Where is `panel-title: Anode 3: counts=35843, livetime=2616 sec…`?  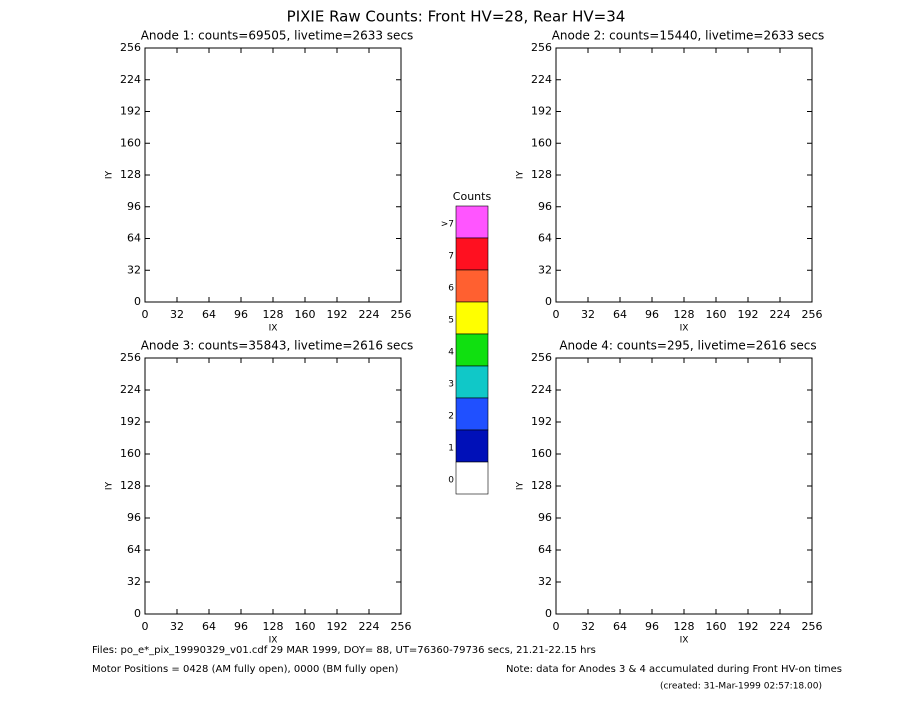 panel-title: Anode 3: counts=35843, livetime=2616 sec… is located at coordinates (277, 346).